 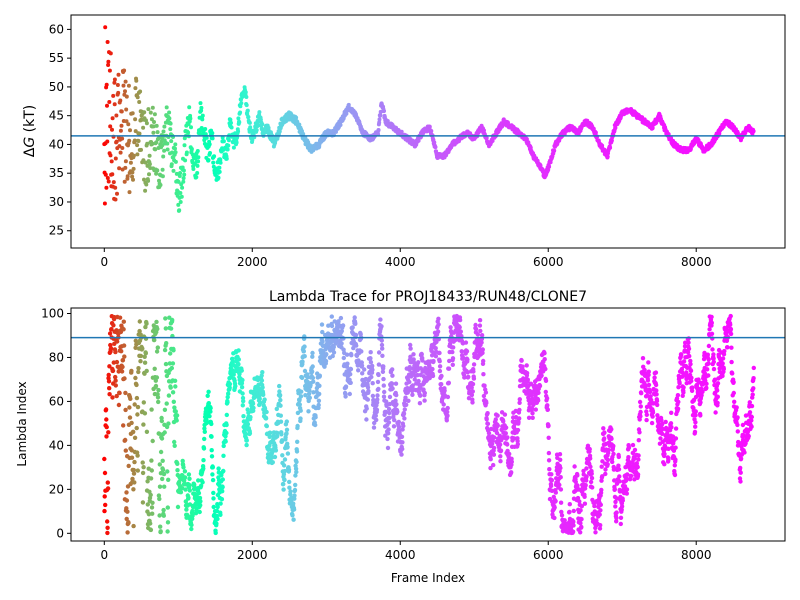 What do you see at coordinates (405, 258) in the screenshot?
I see `dg-x-ticks: 0 2000 4000 6000 8000` at bounding box center [405, 258].